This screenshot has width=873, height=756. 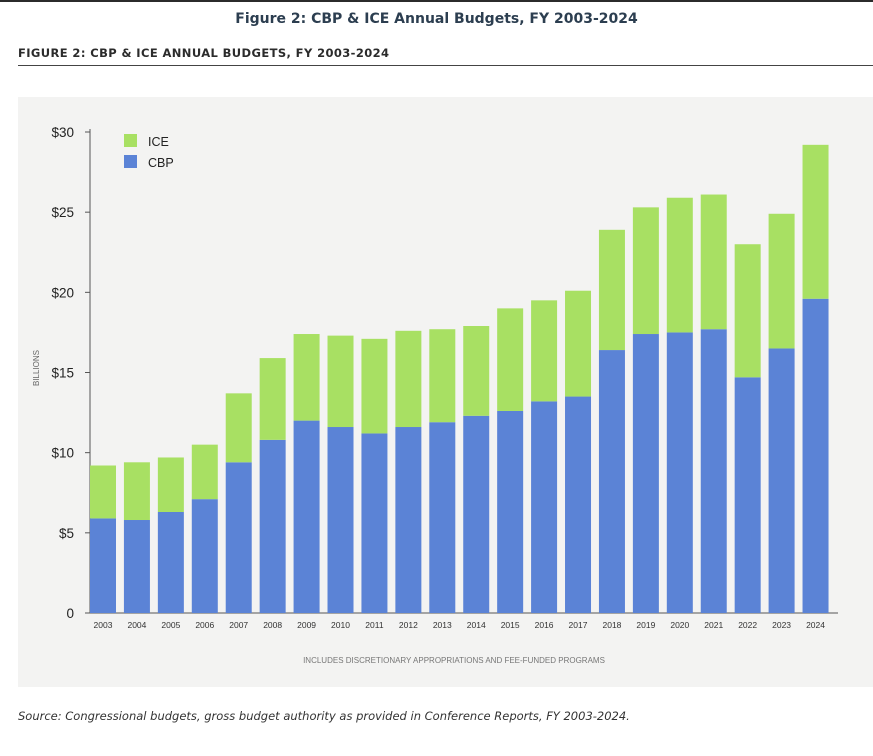 What do you see at coordinates (781, 281) in the screenshot?
I see `bar-ice-2023` at bounding box center [781, 281].